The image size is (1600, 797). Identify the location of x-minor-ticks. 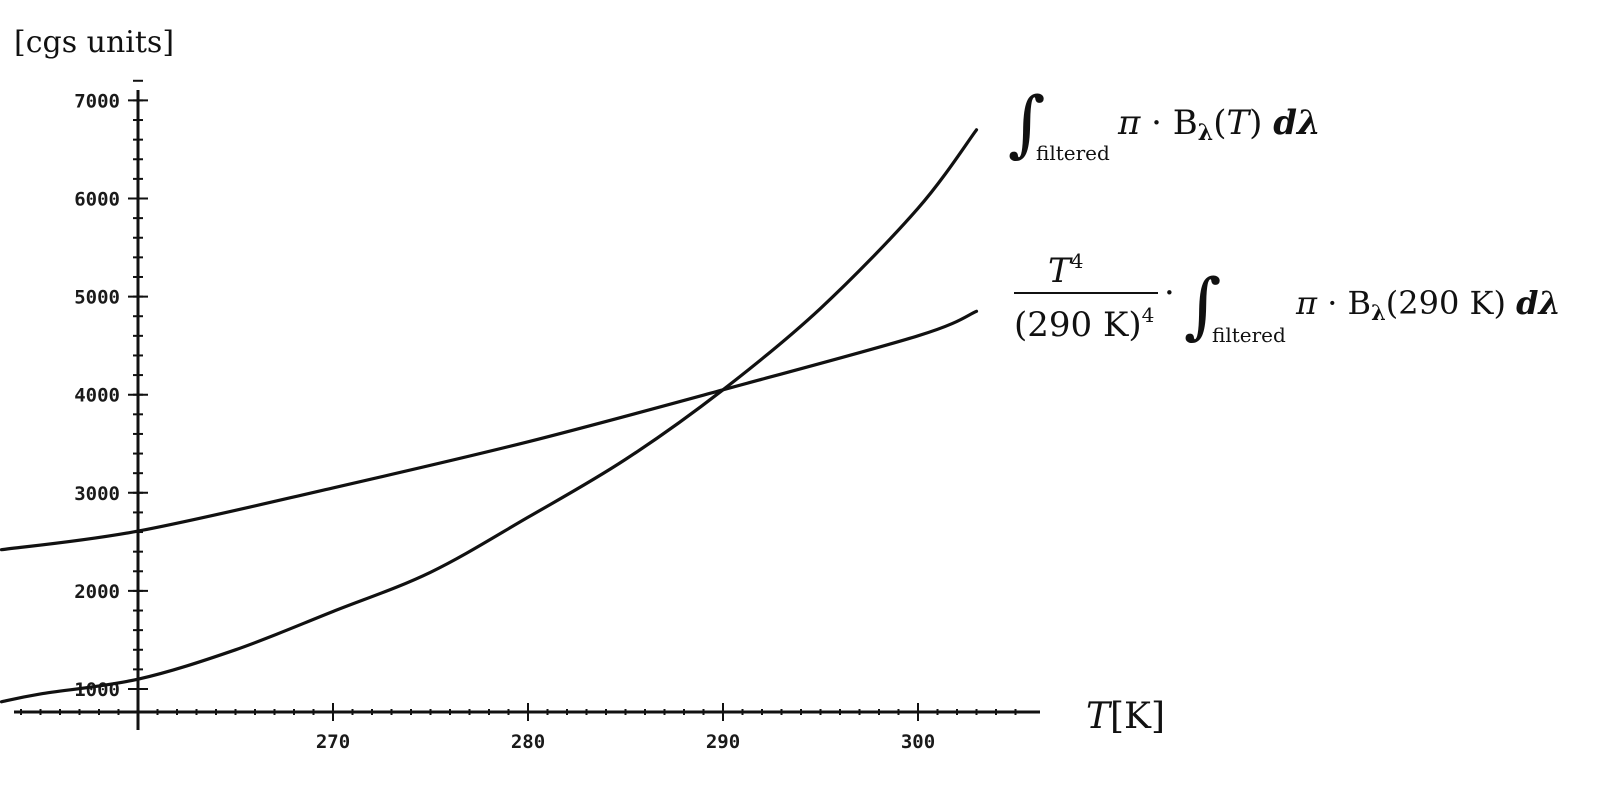
(518, 712).